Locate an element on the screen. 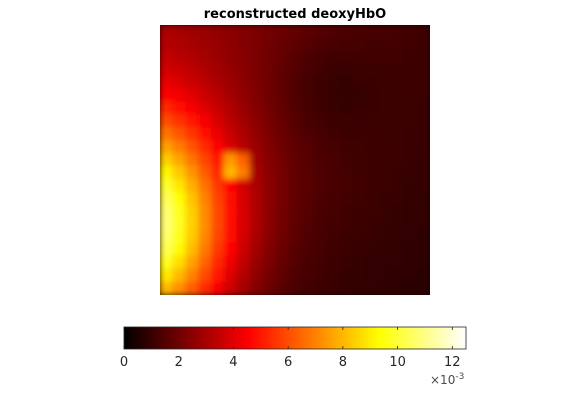 This screenshot has width=570, height=418. colorbar-multiplier: ×10-3 is located at coordinates (447, 379).